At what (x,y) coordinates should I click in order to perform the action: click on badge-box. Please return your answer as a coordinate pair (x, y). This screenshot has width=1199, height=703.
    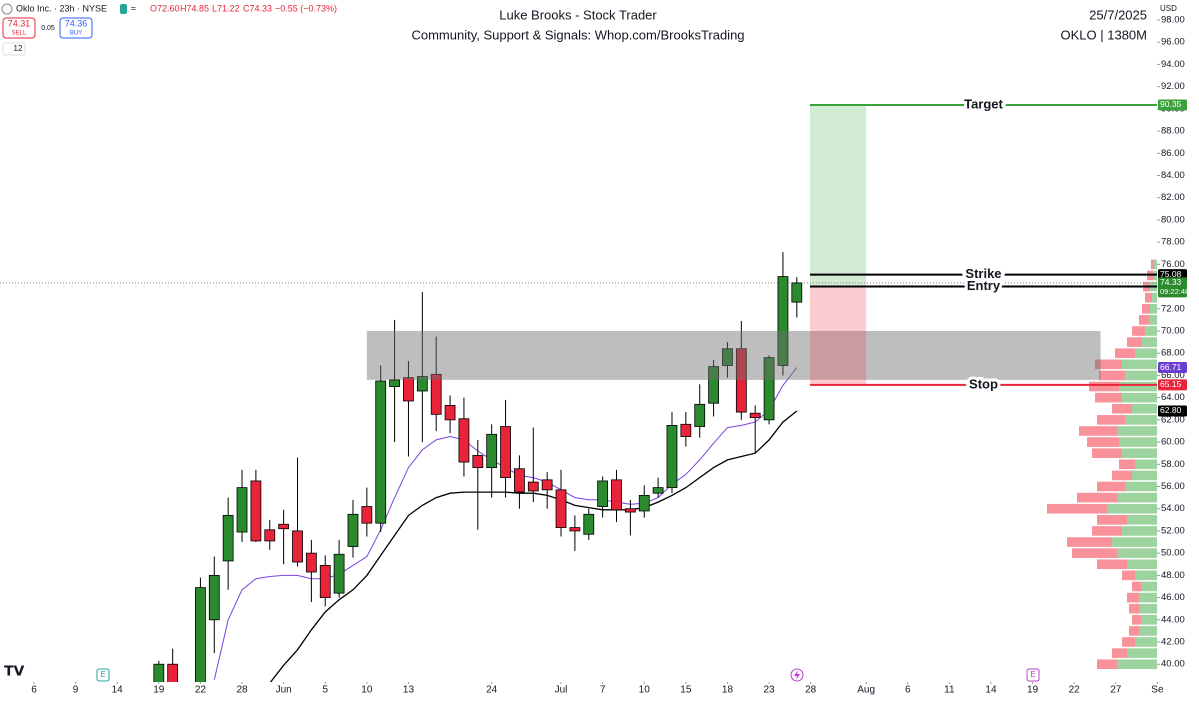
    Looking at the image, I should click on (14, 49).